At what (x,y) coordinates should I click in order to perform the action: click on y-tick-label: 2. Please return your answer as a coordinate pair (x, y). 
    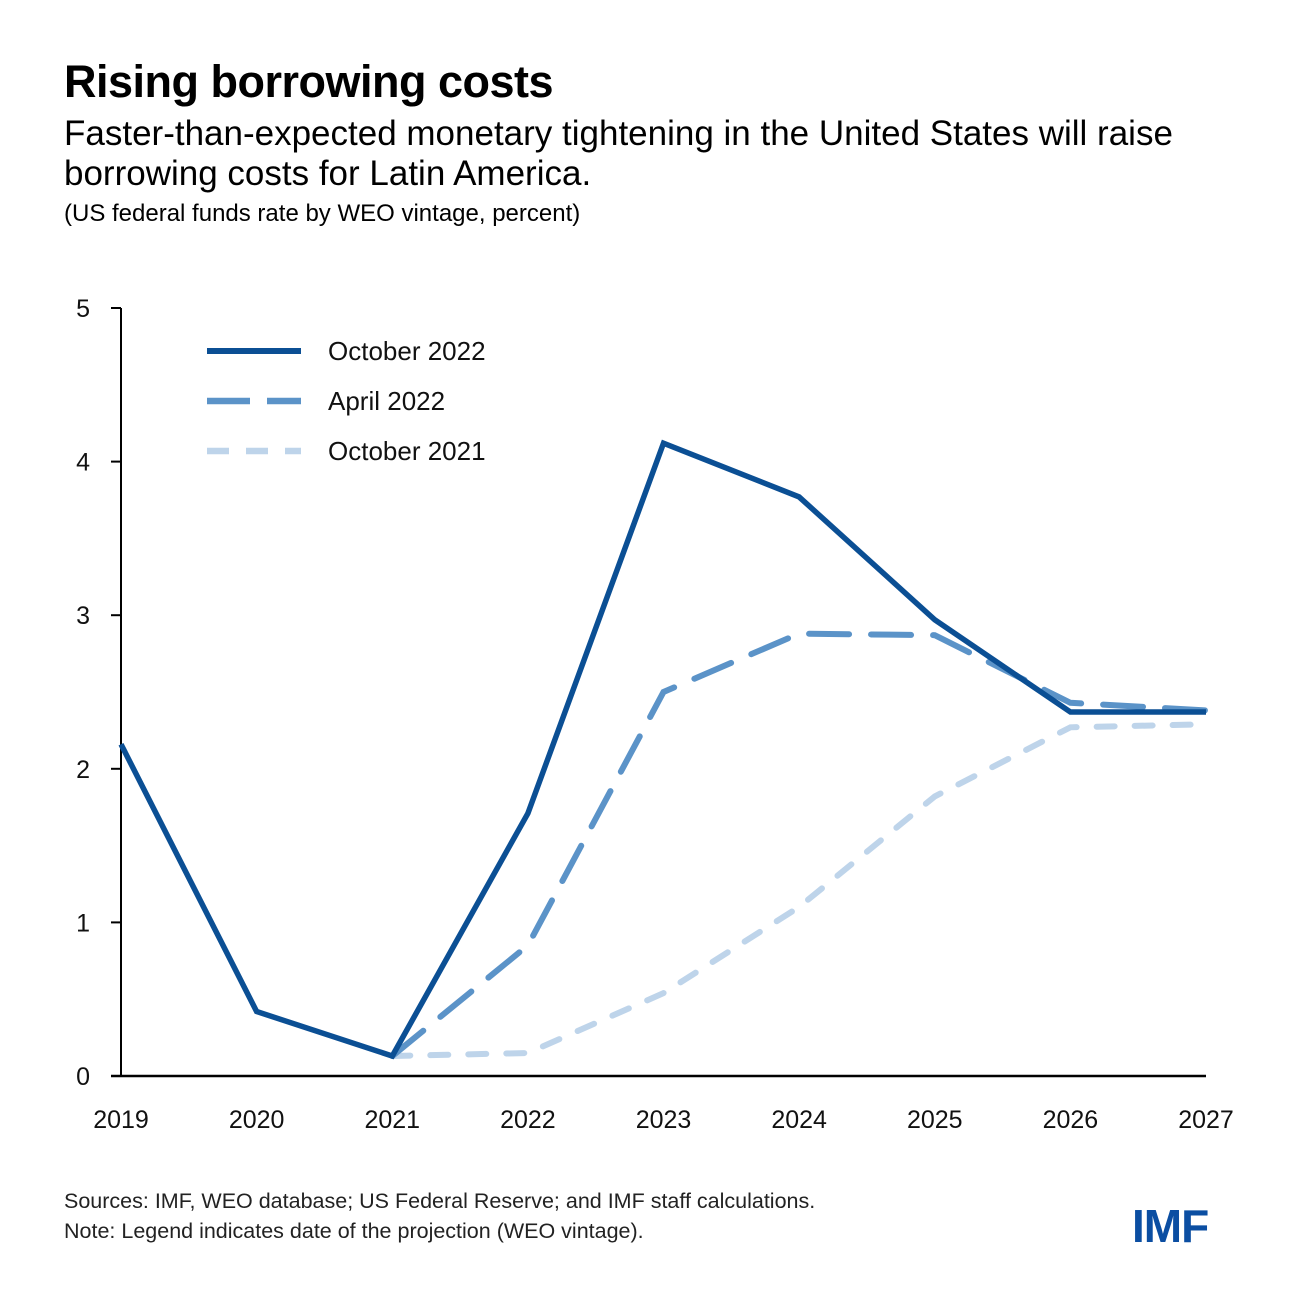
    Looking at the image, I should click on (83, 770).